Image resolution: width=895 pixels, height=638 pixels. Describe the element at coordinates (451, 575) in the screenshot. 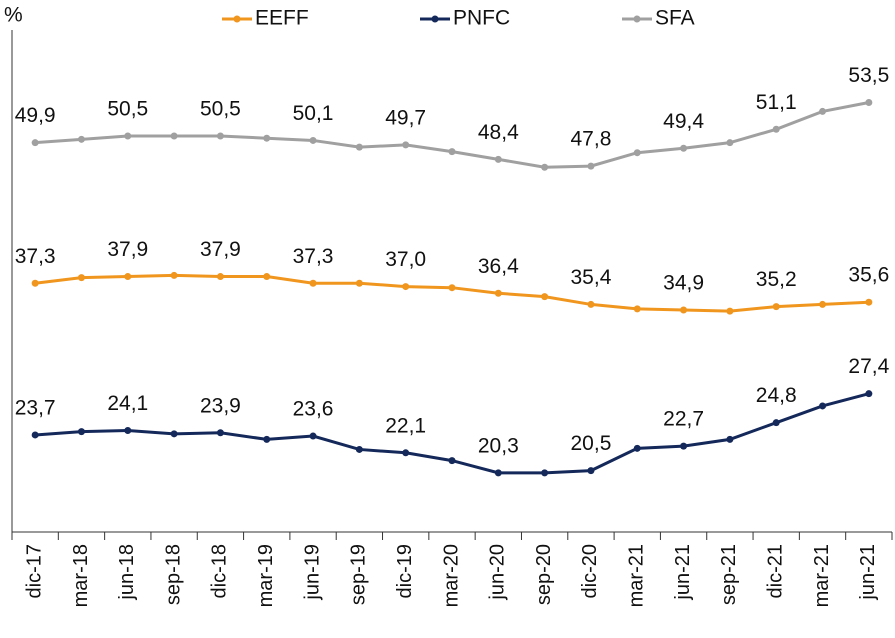

I see `x-tick-label: mar-20` at that location.